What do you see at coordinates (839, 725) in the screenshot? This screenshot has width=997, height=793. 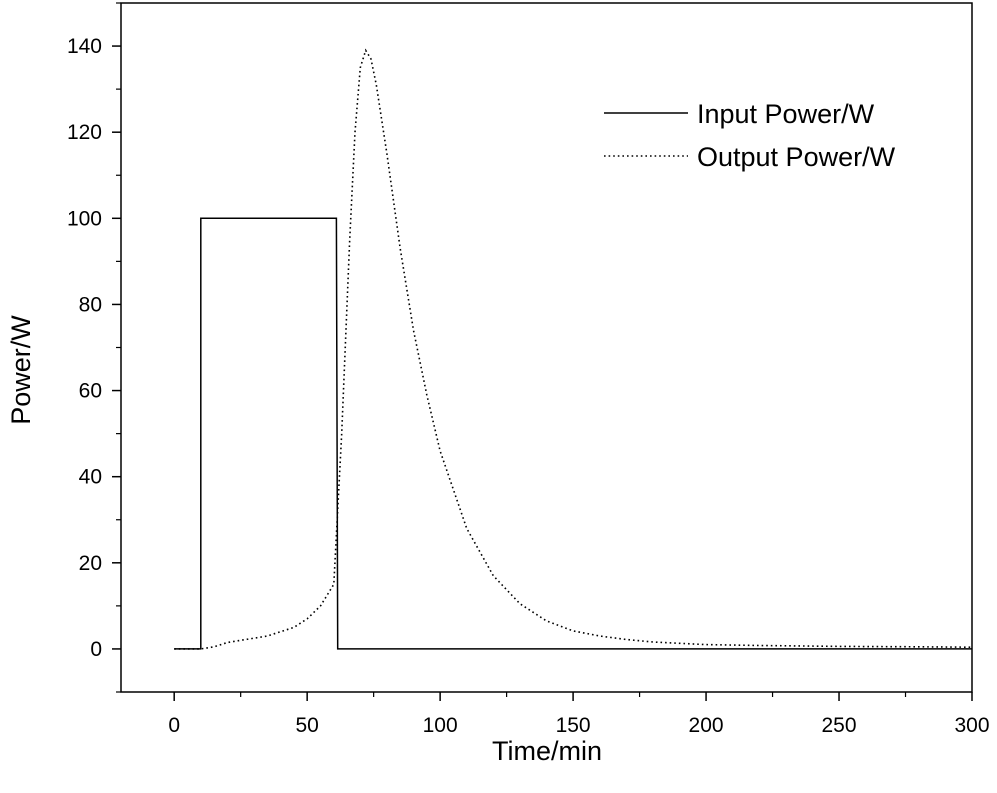 I see `x-tick-label: 250` at bounding box center [839, 725].